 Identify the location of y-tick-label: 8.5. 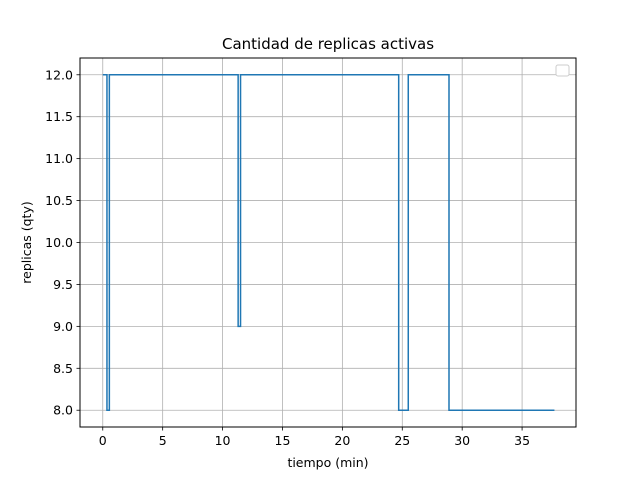
(63, 368).